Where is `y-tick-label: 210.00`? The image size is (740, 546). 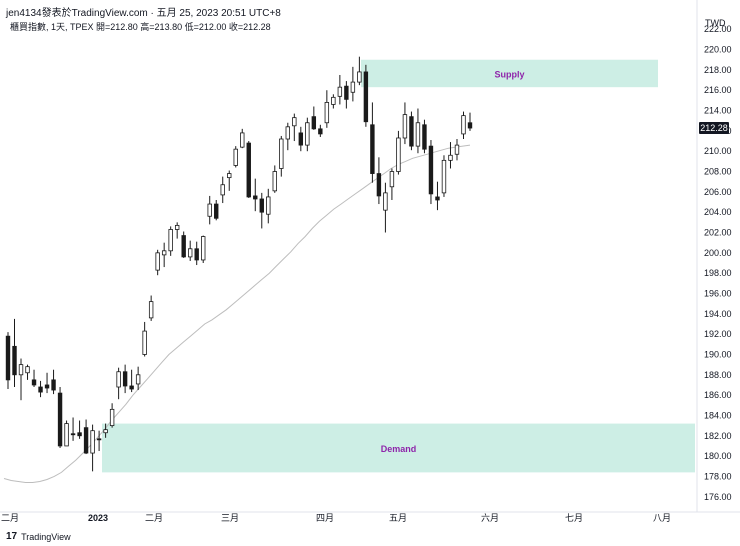
y-tick-label: 210.00 is located at coordinates (718, 151).